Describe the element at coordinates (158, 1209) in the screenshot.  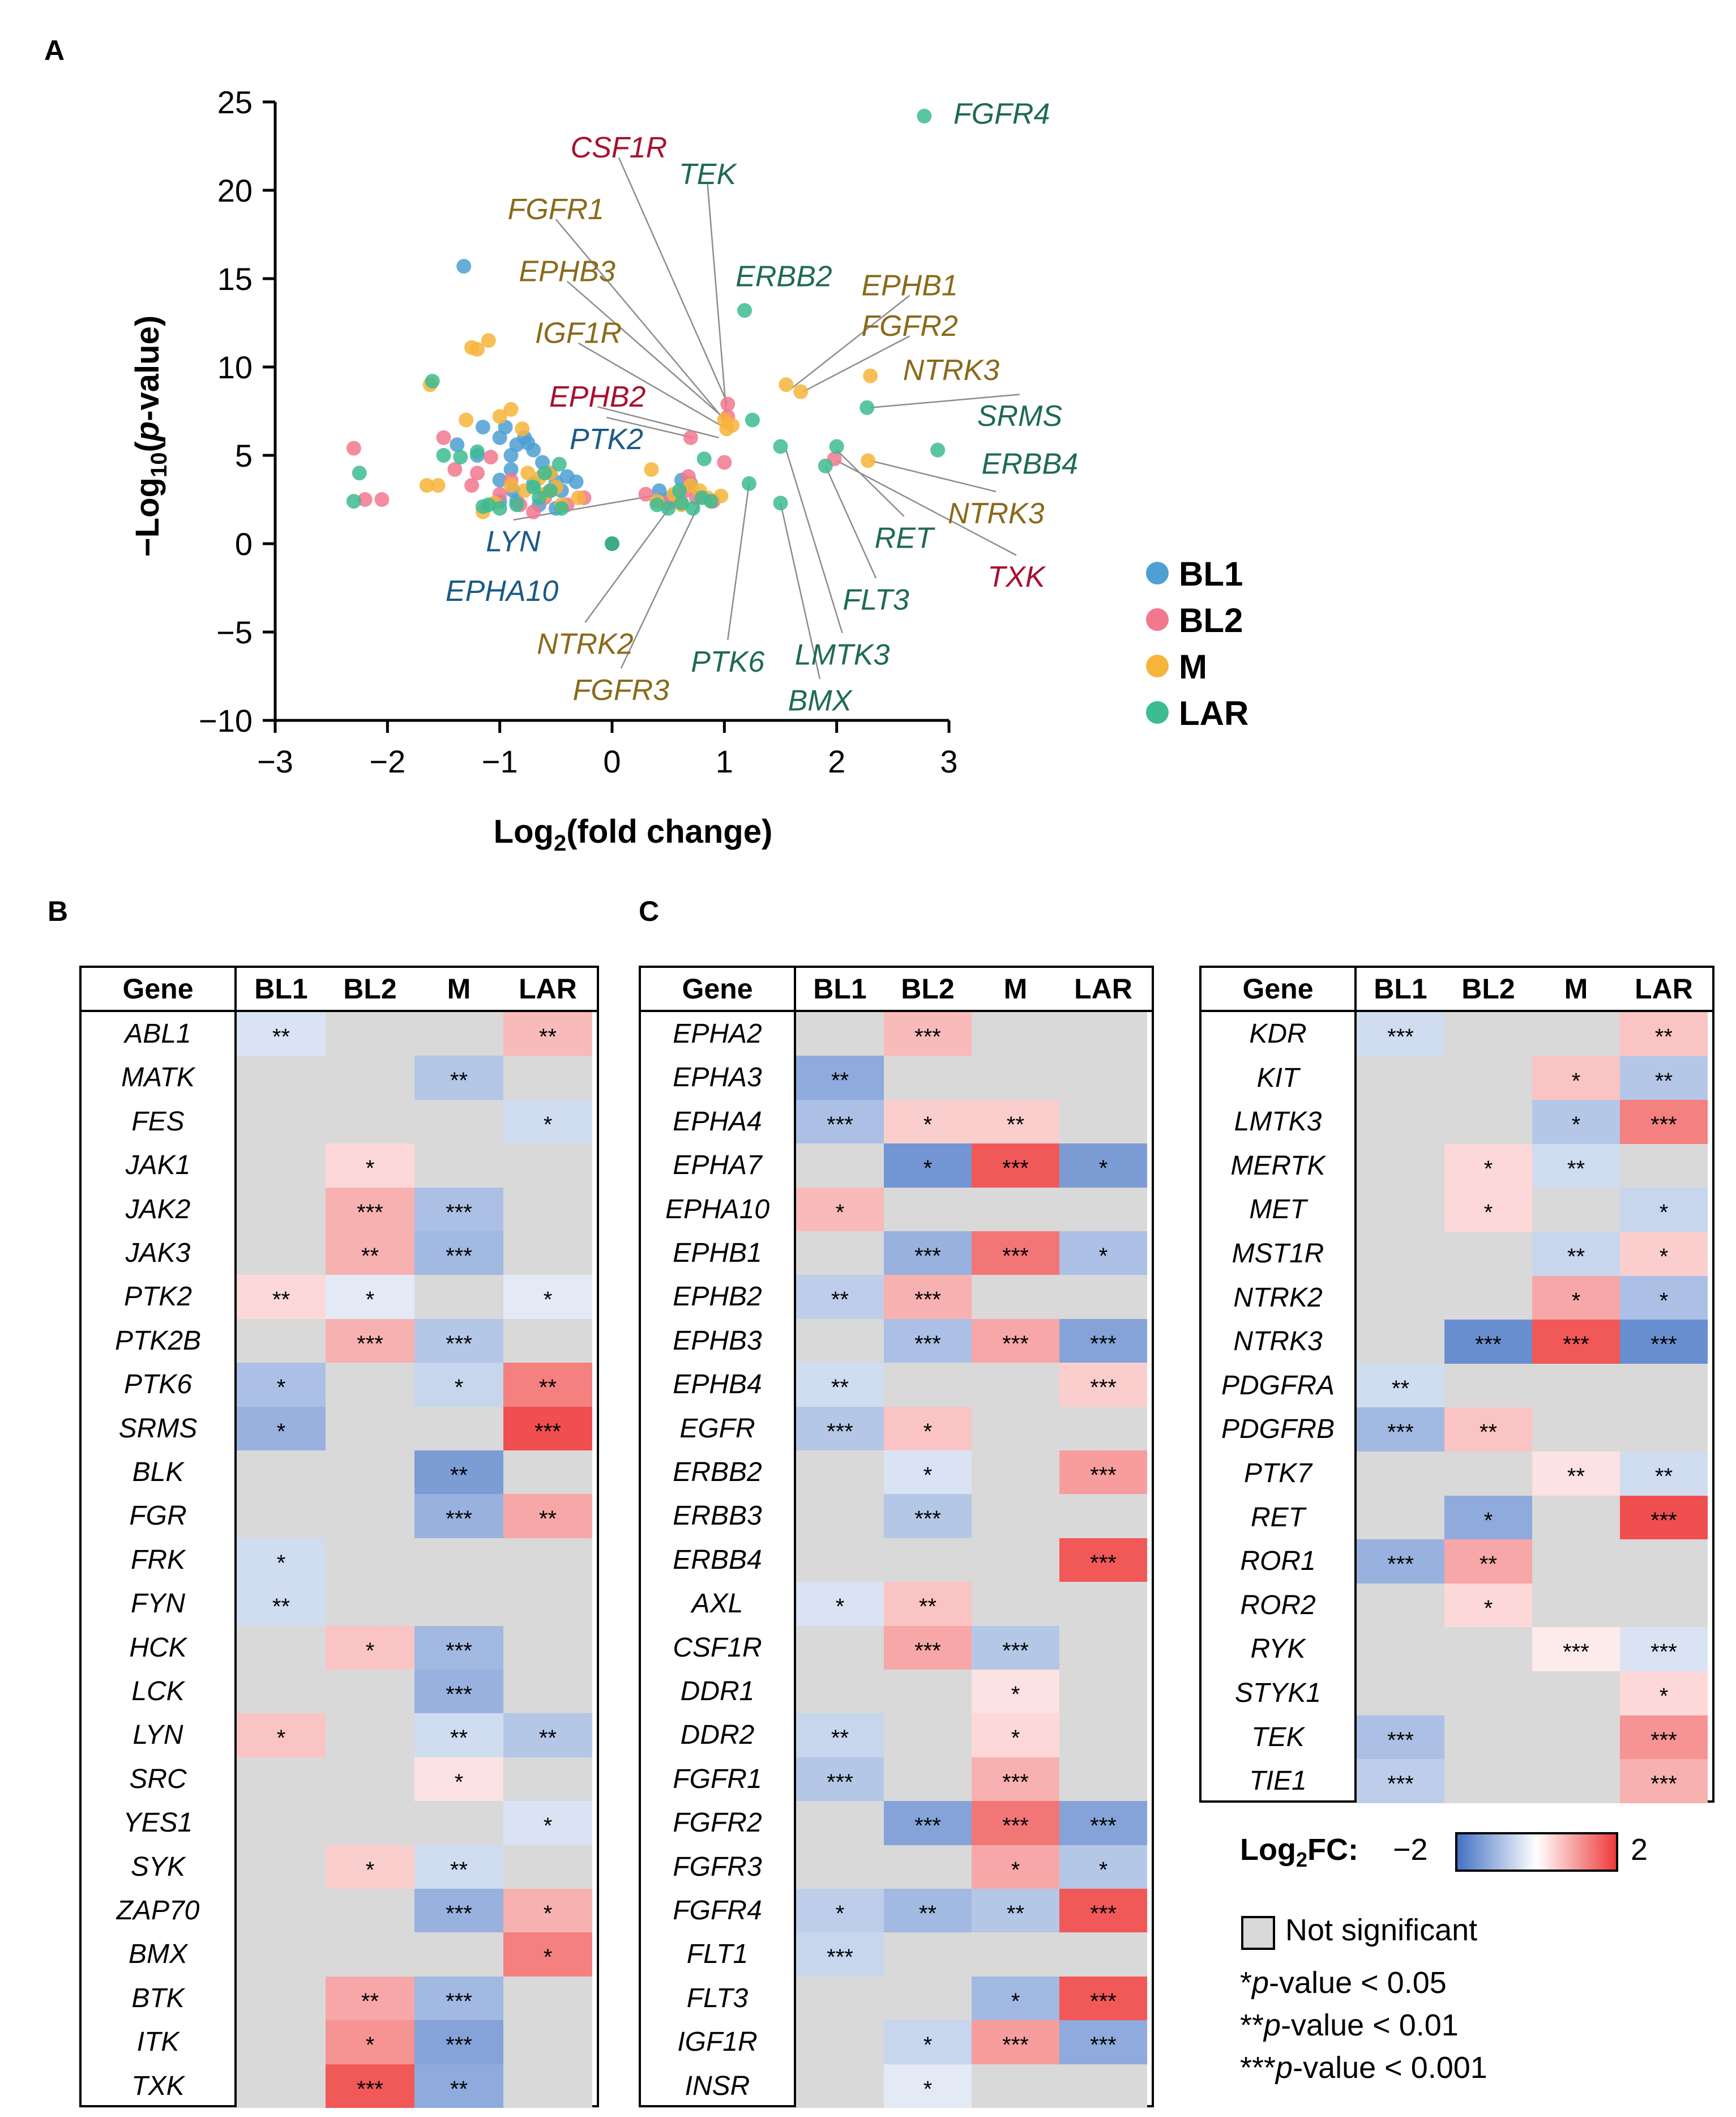
I see `gene-name: JAK2` at that location.